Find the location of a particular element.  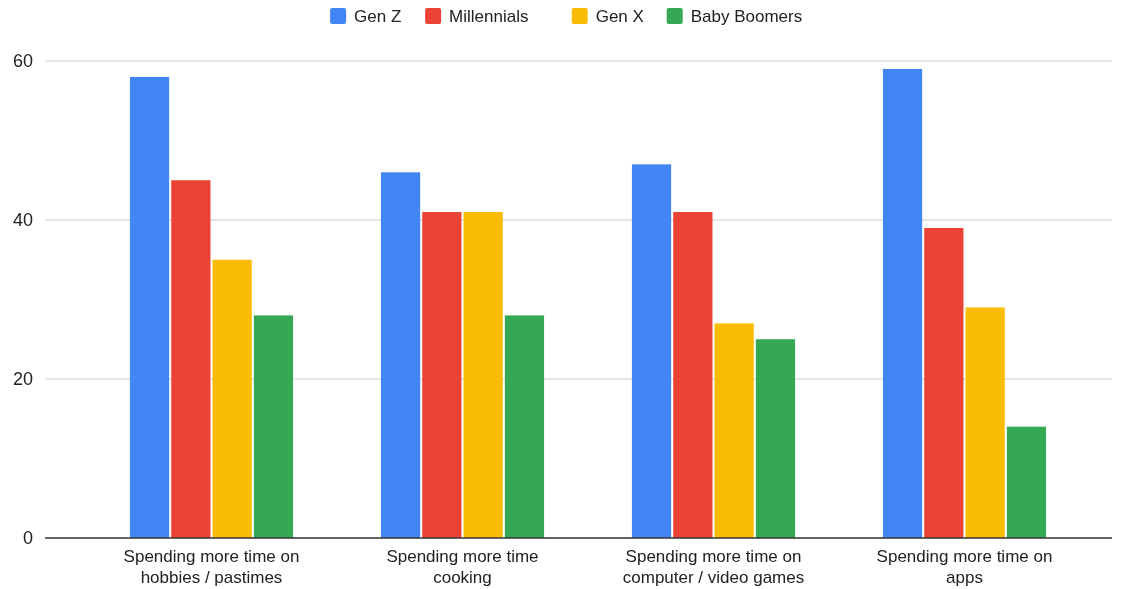

y-tick-label: 20 is located at coordinates (22, 379).